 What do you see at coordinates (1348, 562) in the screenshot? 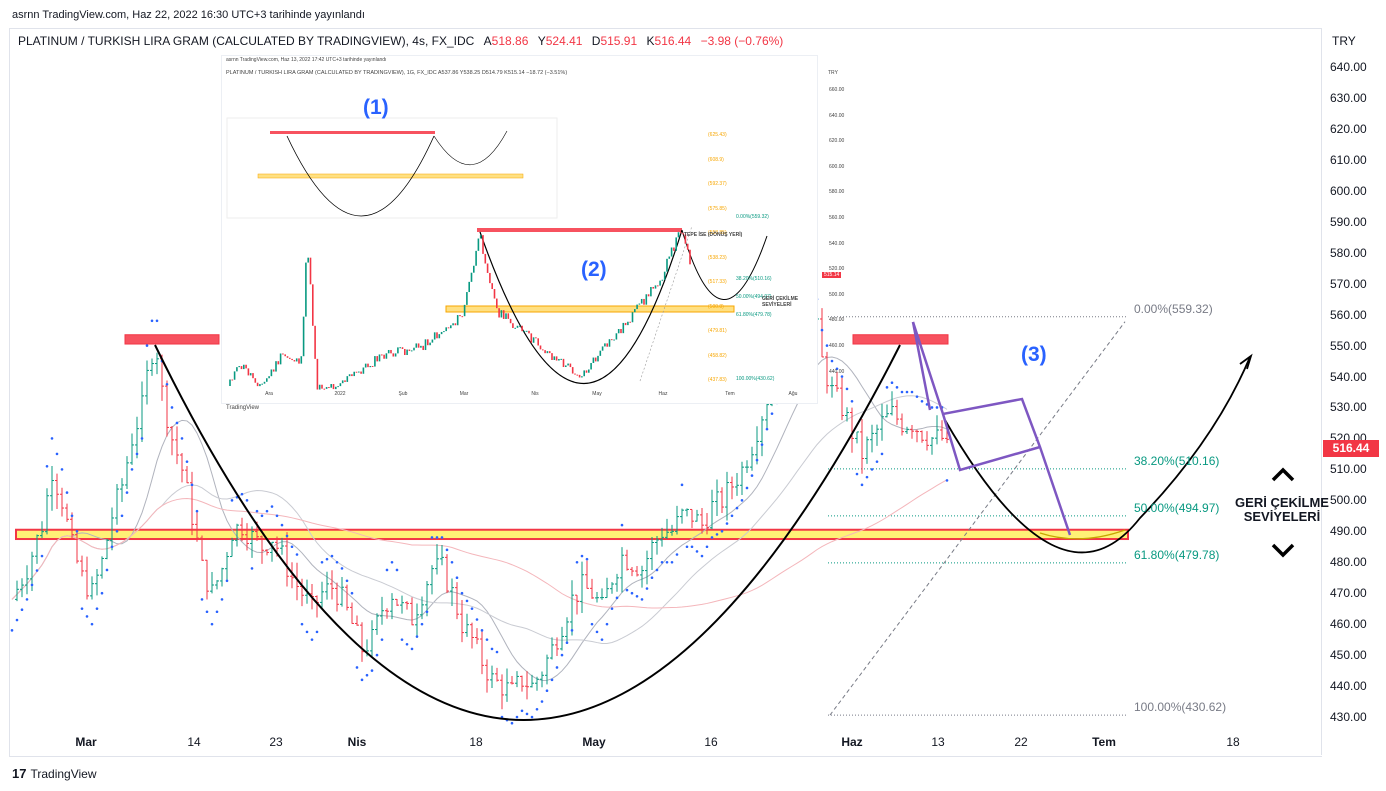
I see `y-tick-label: 480.00` at bounding box center [1348, 562].